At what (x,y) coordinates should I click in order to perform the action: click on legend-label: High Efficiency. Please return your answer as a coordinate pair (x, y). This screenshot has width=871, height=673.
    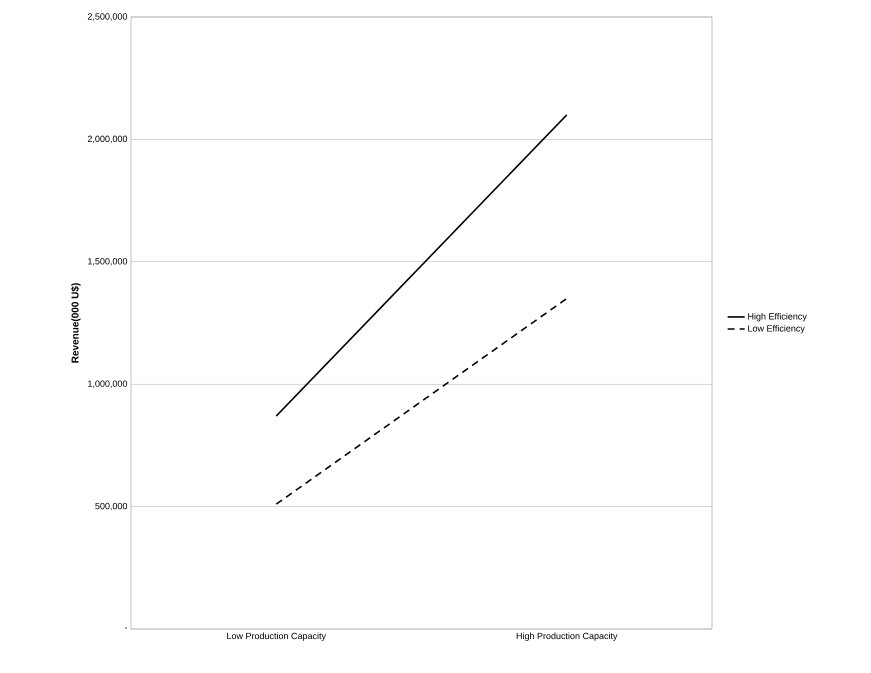
    Looking at the image, I should click on (777, 317).